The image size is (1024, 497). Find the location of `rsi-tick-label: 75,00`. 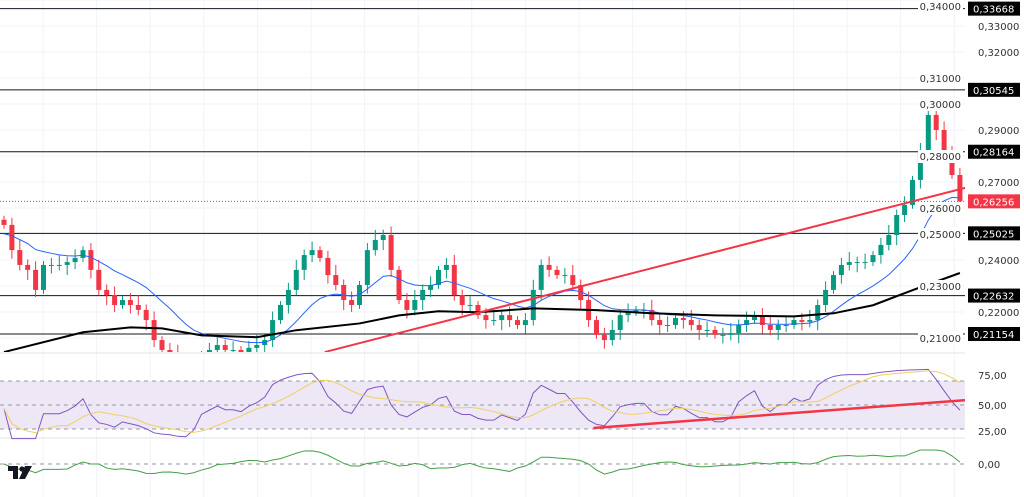

rsi-tick-label: 75,00 is located at coordinates (992, 376).